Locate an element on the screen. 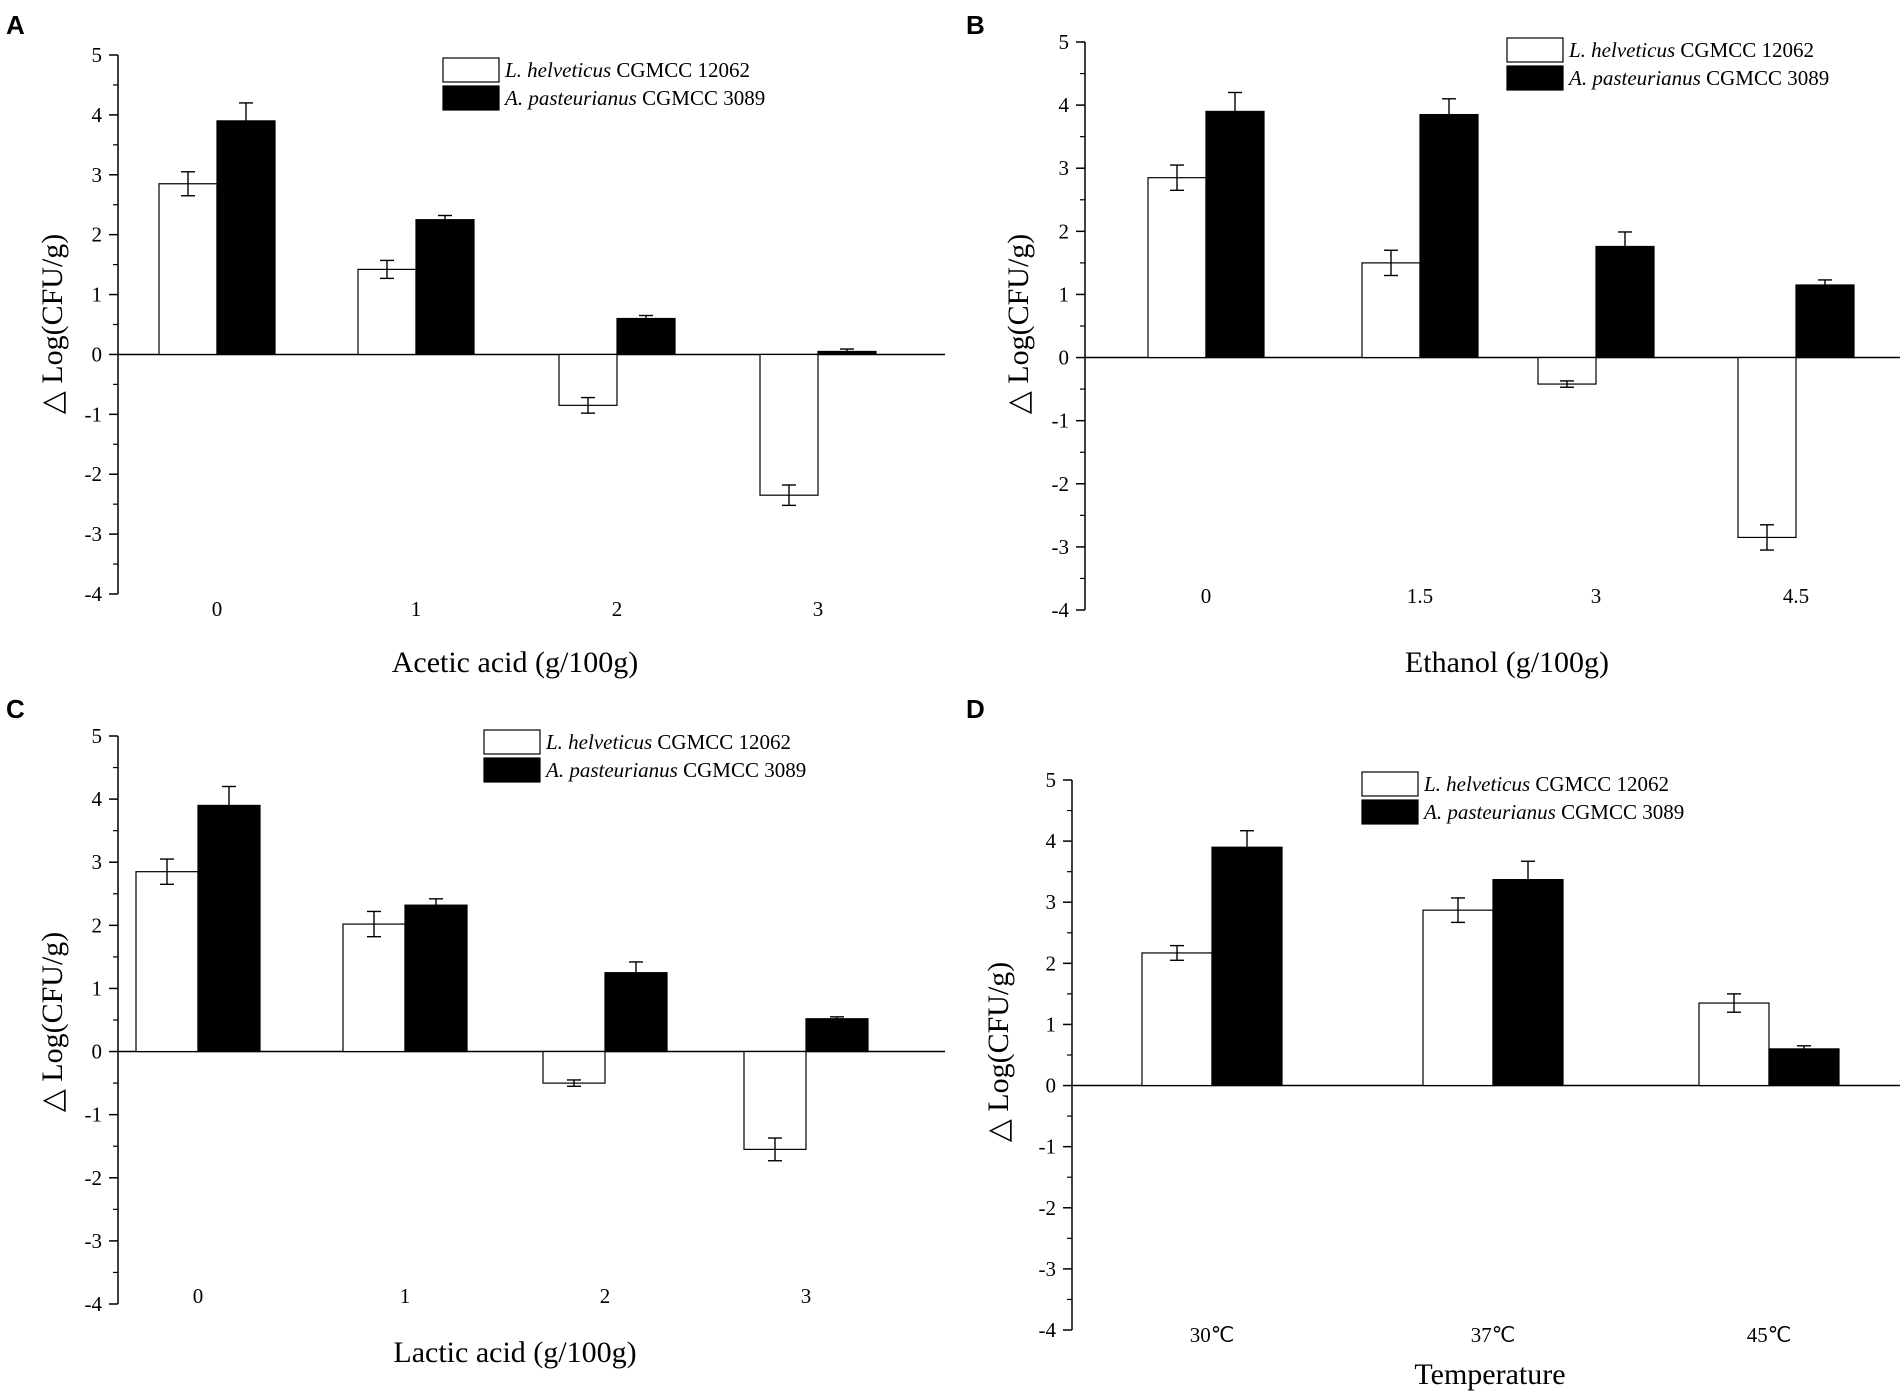 The image size is (1904, 1392). bar-a-pasteurianus-37℃ is located at coordinates (1528, 983).